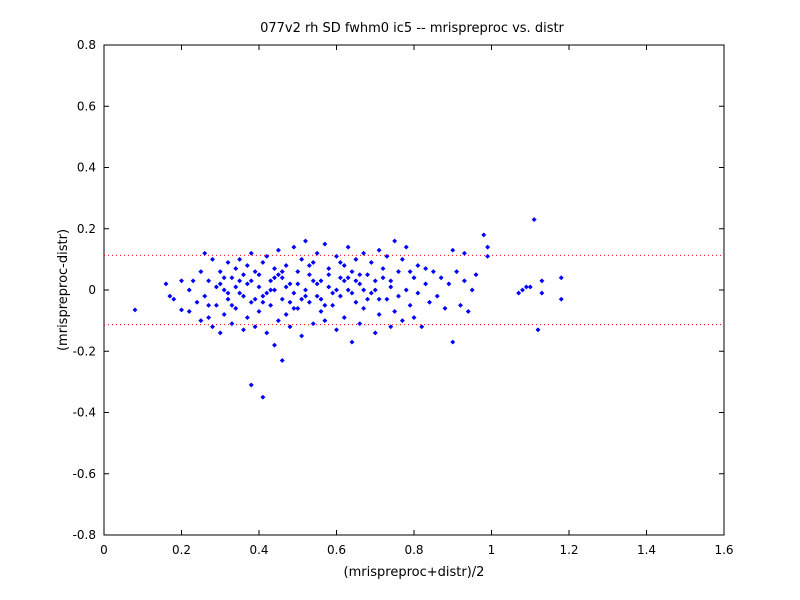  I want to click on x-axis-label: (mrispreproc+distr)/2, so click(414, 572).